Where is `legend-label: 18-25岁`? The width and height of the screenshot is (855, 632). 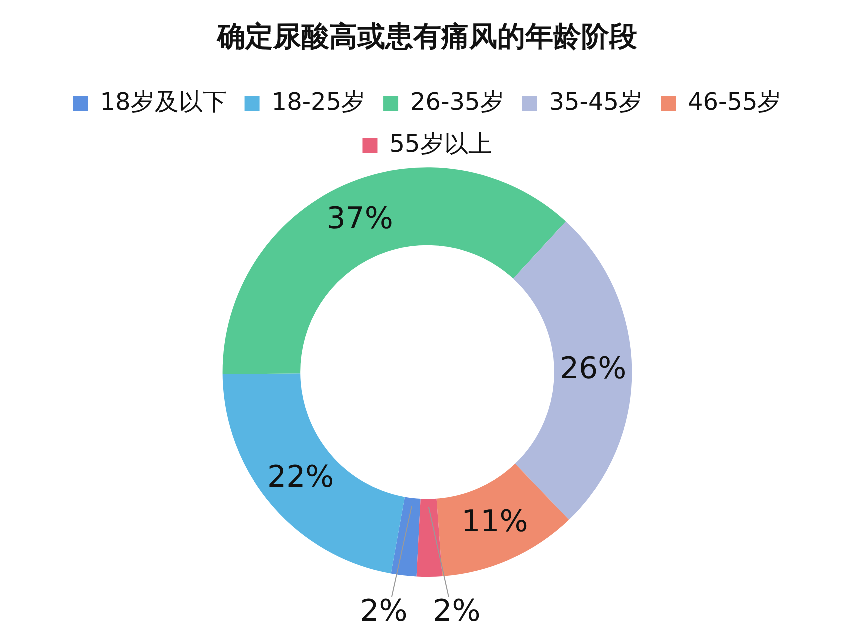
legend-label: 18-25岁 is located at coordinates (319, 102).